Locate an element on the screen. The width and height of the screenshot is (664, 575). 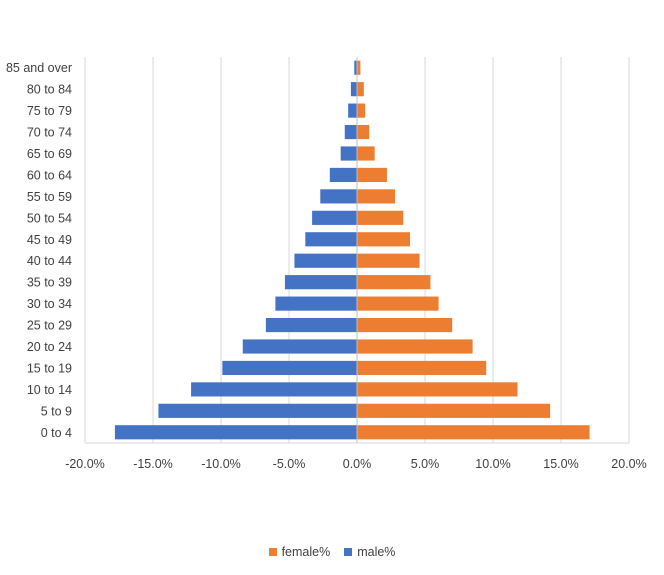
y-tick-label-9: 45 to 49 is located at coordinates (49, 240).